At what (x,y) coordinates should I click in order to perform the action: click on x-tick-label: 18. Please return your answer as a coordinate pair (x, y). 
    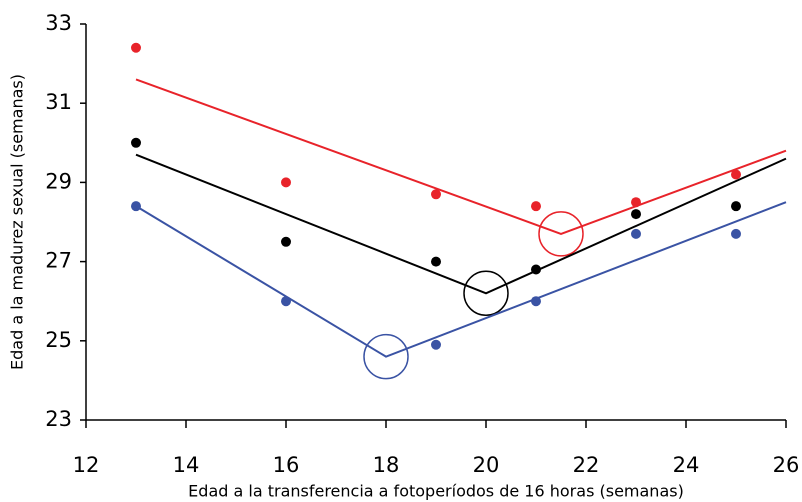
    Looking at the image, I should click on (386, 465).